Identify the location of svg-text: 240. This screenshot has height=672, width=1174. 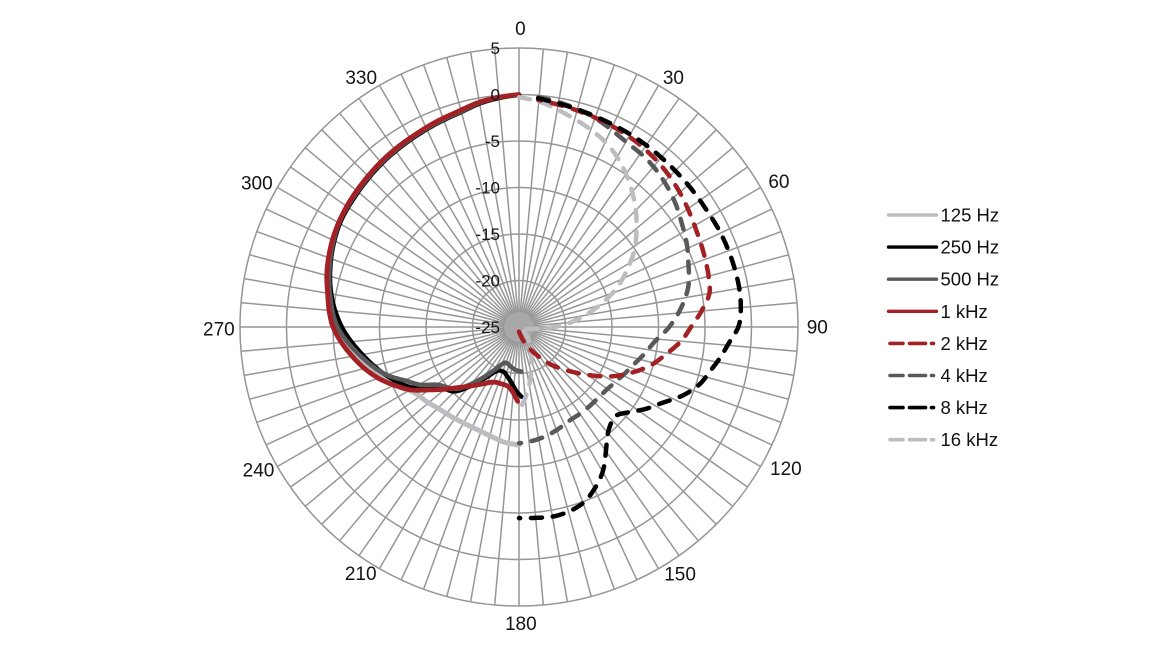
(259, 470).